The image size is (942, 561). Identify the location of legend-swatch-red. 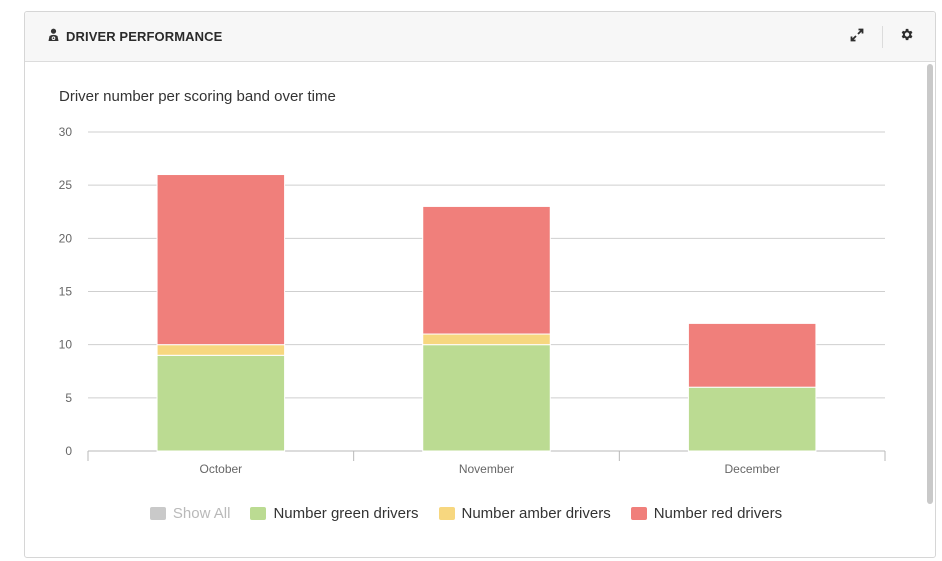
(638, 513).